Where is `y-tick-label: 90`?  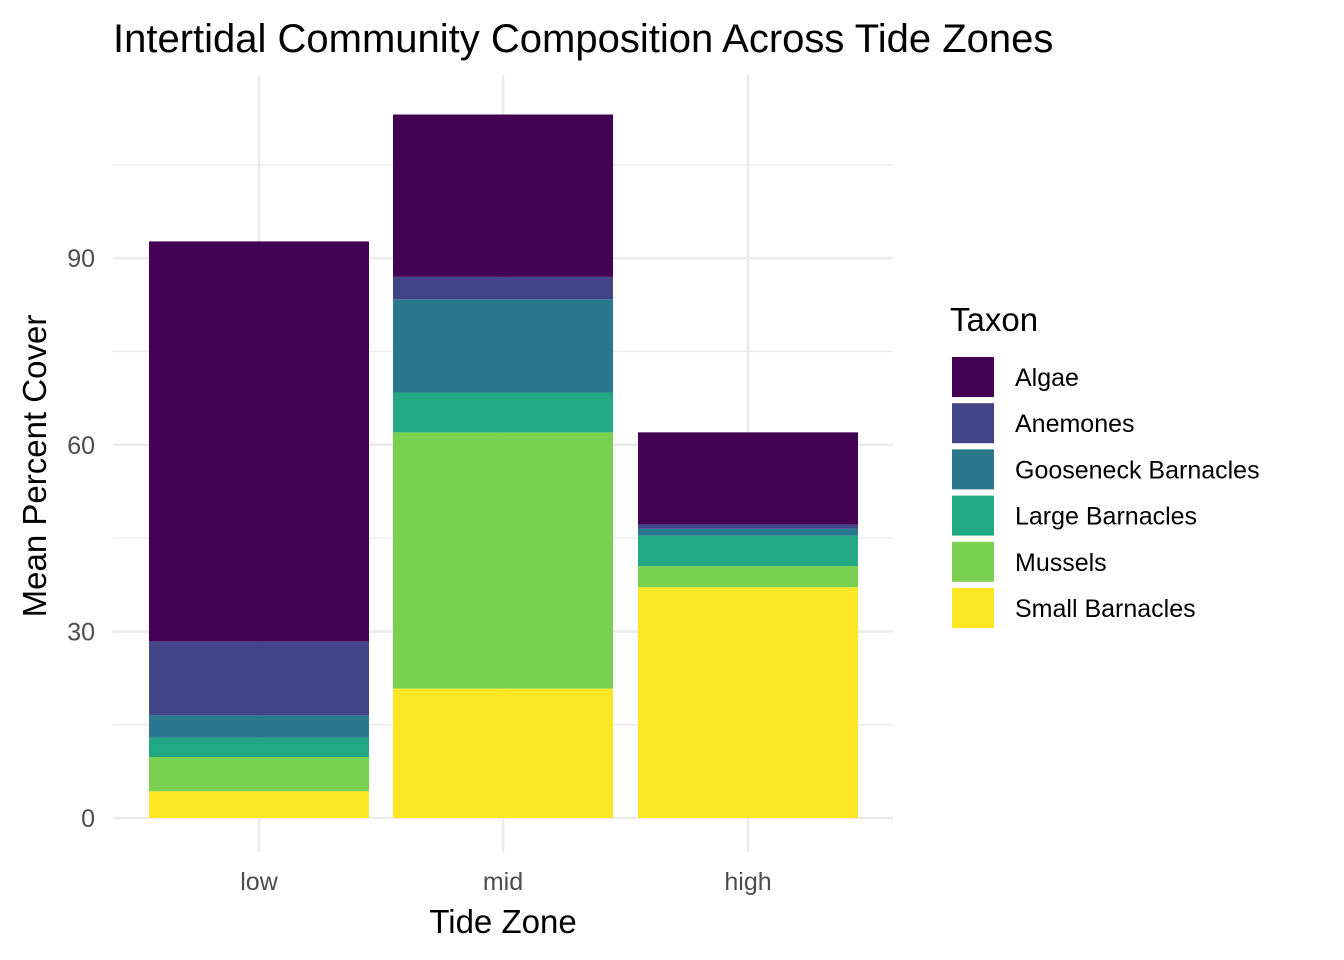 y-tick-label: 90 is located at coordinates (81, 259).